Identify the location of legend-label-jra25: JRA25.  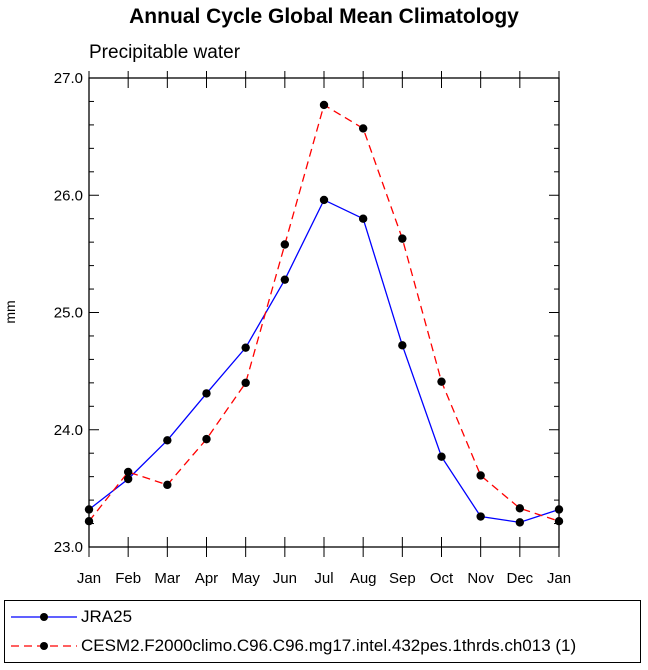
(107, 616).